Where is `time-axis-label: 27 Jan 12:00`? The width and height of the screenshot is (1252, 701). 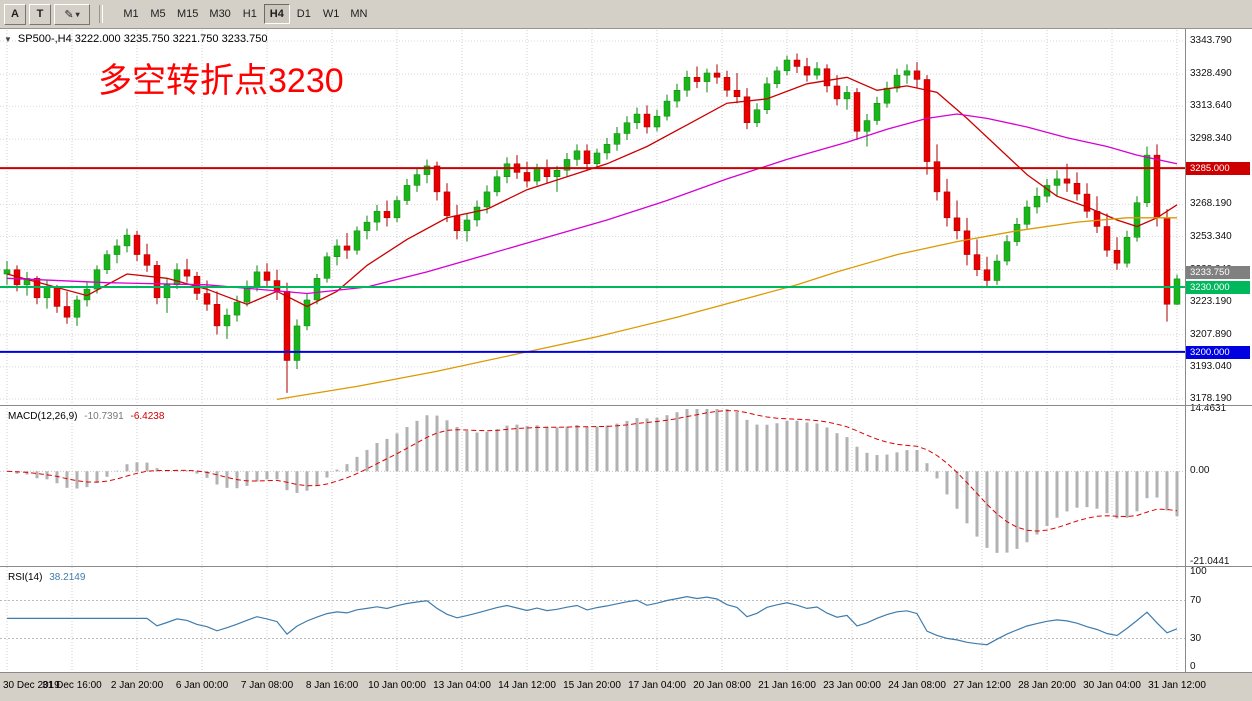 time-axis-label: 27 Jan 12:00 is located at coordinates (982, 685).